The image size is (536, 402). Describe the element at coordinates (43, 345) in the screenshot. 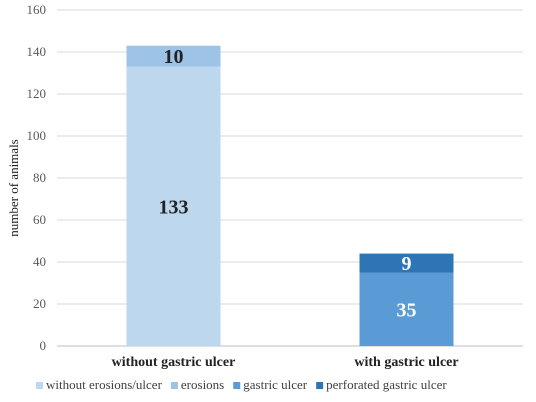

I see `y-tick-label: 0` at that location.